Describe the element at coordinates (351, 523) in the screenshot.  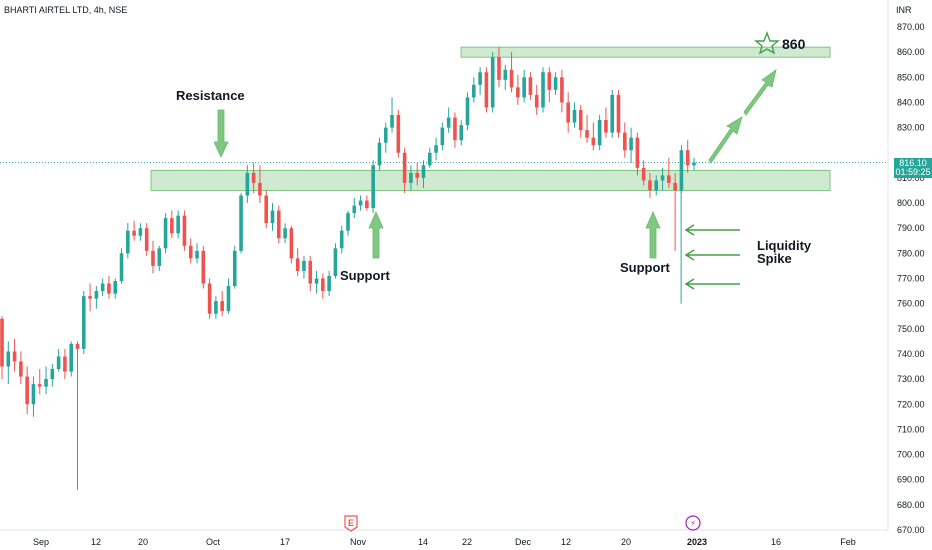
I see `earnings-badge: E` at that location.